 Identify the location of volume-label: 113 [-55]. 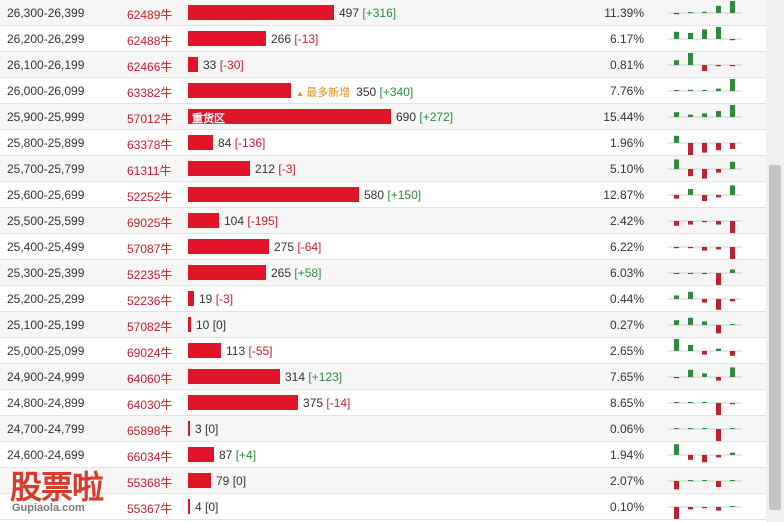
(249, 351).